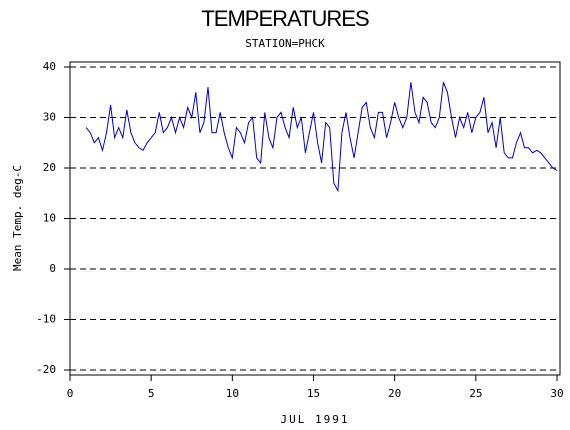 The image size is (570, 430). Describe the element at coordinates (313, 393) in the screenshot. I see `x-tick-label: 15` at that location.